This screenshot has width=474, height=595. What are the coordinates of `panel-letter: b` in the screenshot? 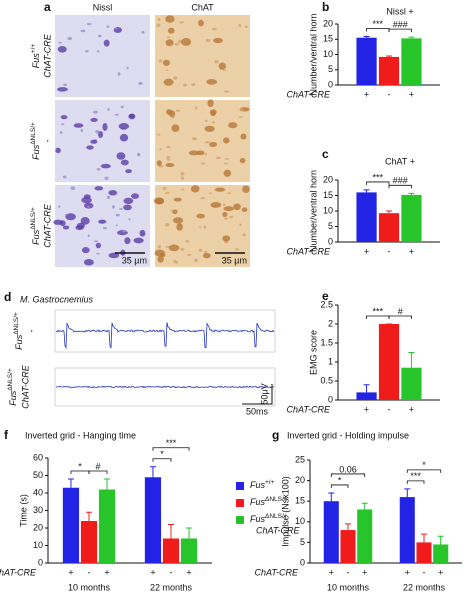 It's located at (325, 7).